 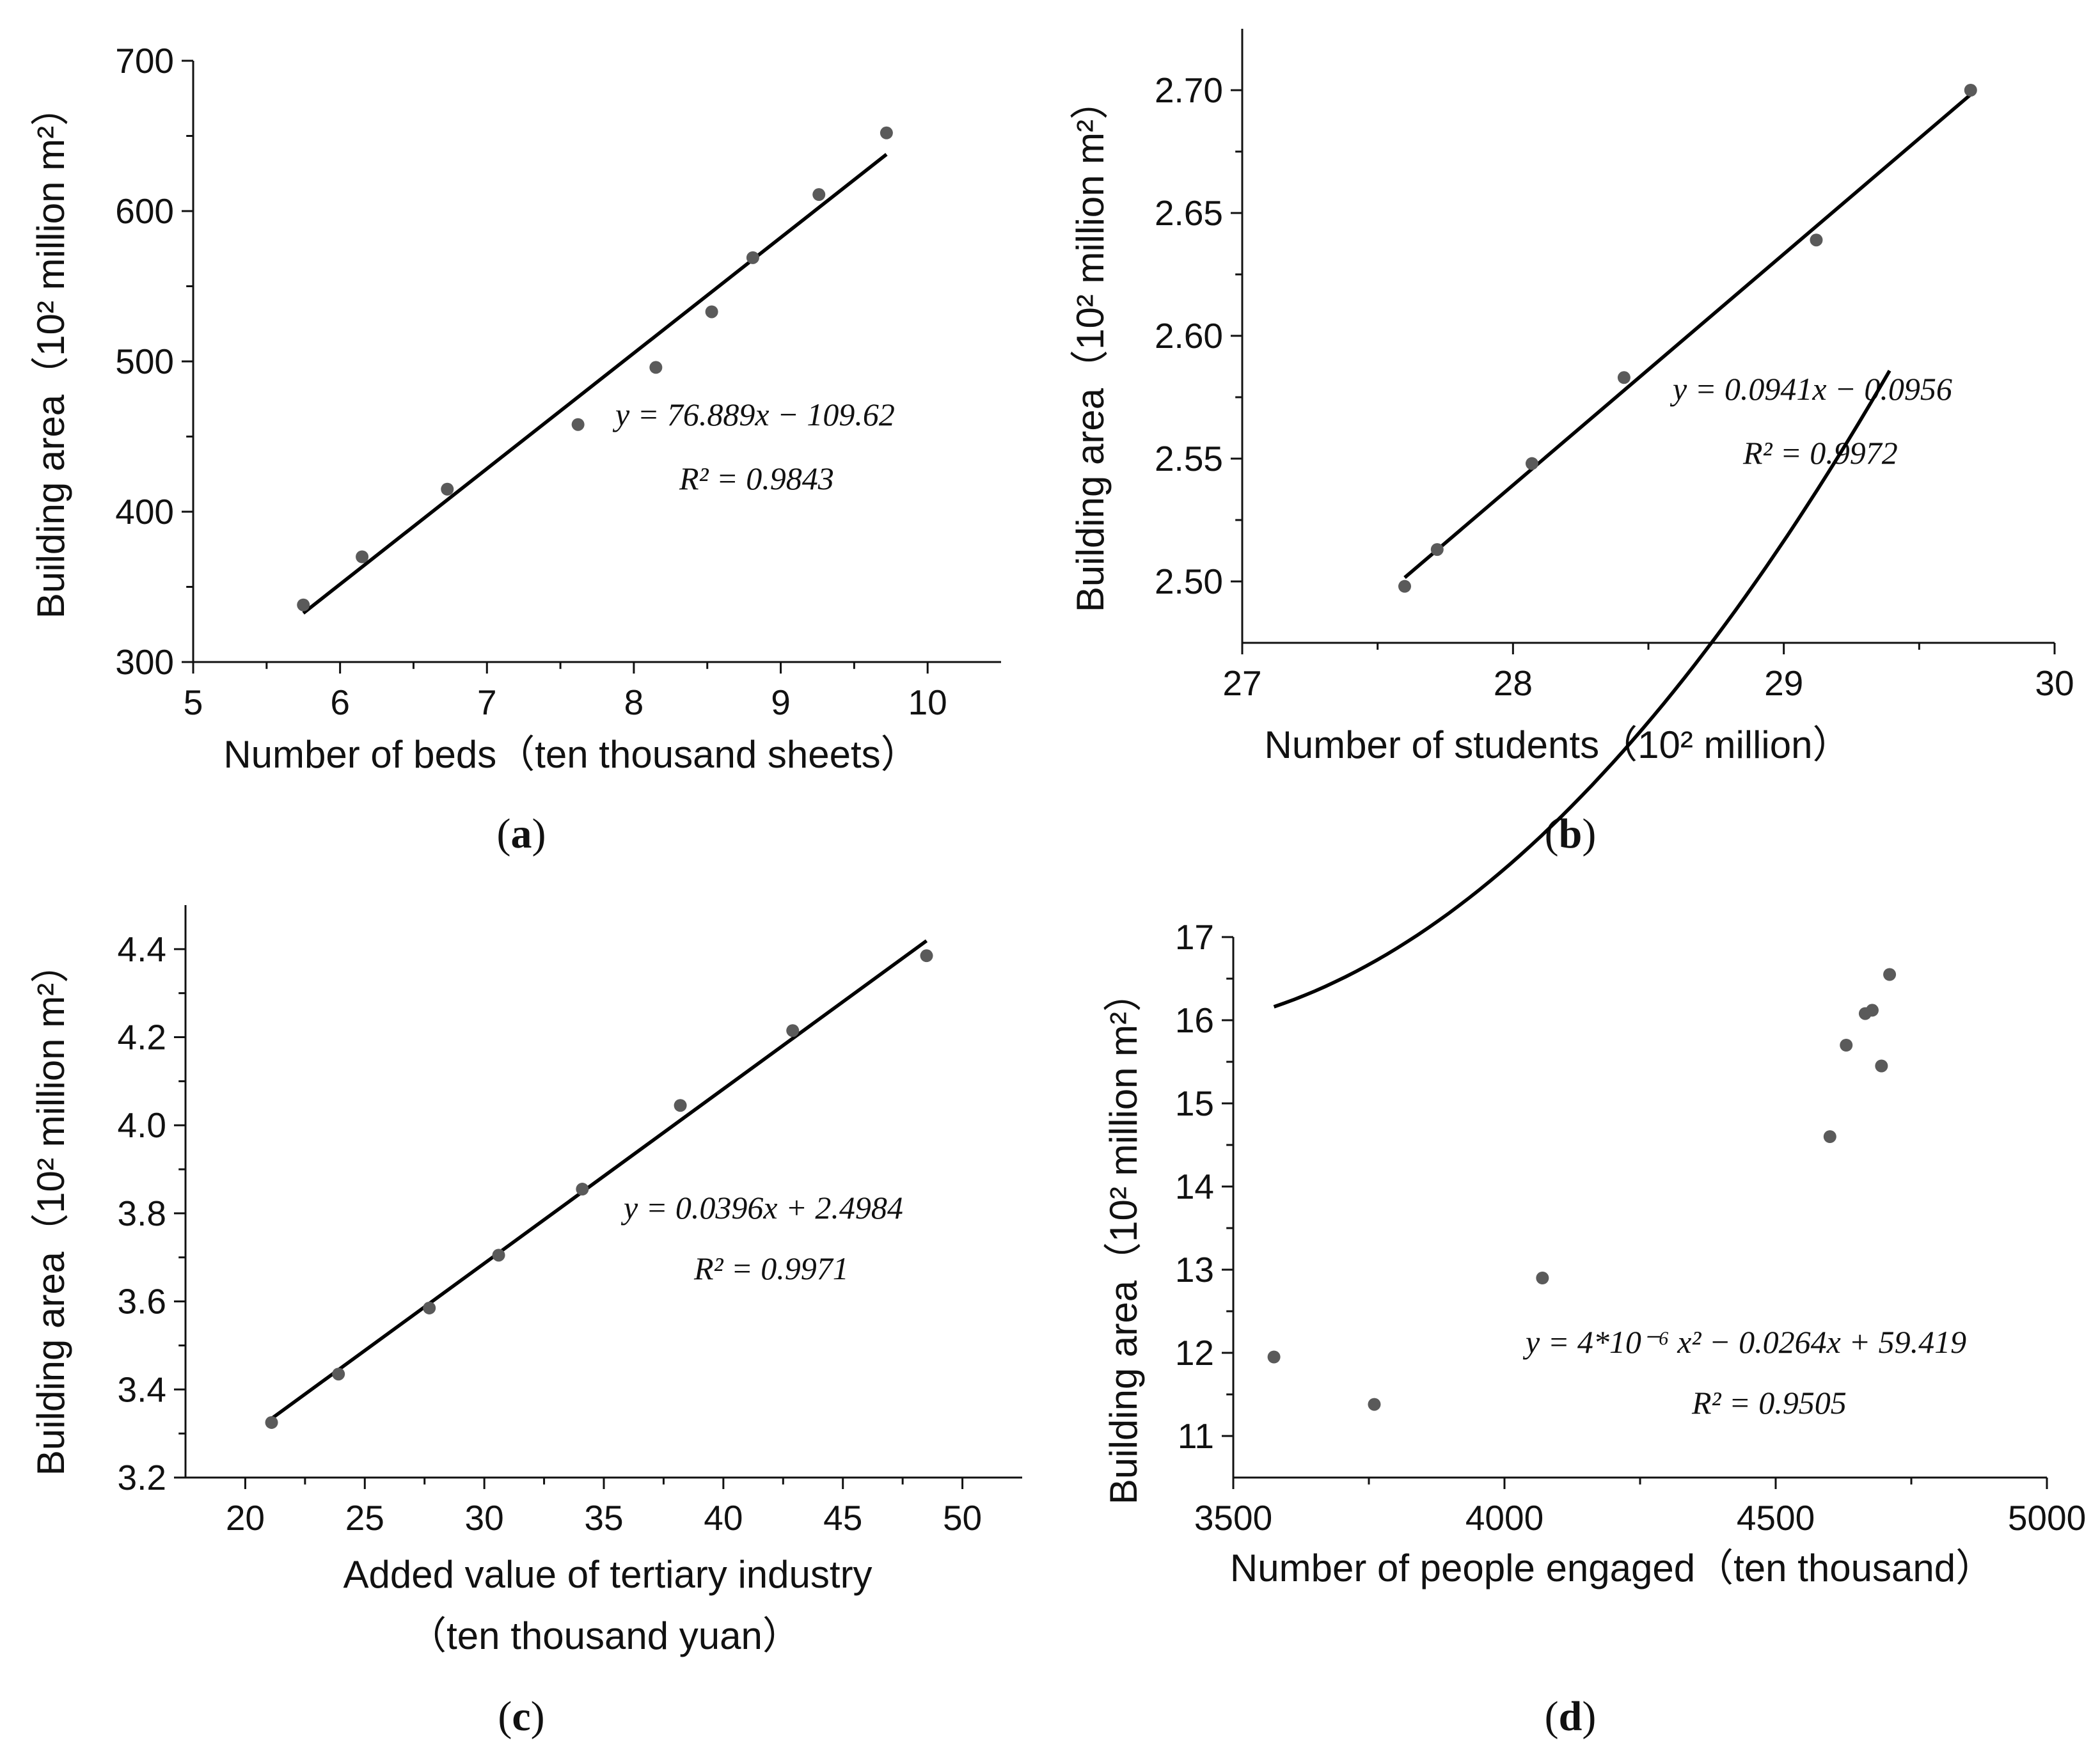 What do you see at coordinates (193, 702) in the screenshot?
I see `panel-a-x-tick-label: 5` at bounding box center [193, 702].